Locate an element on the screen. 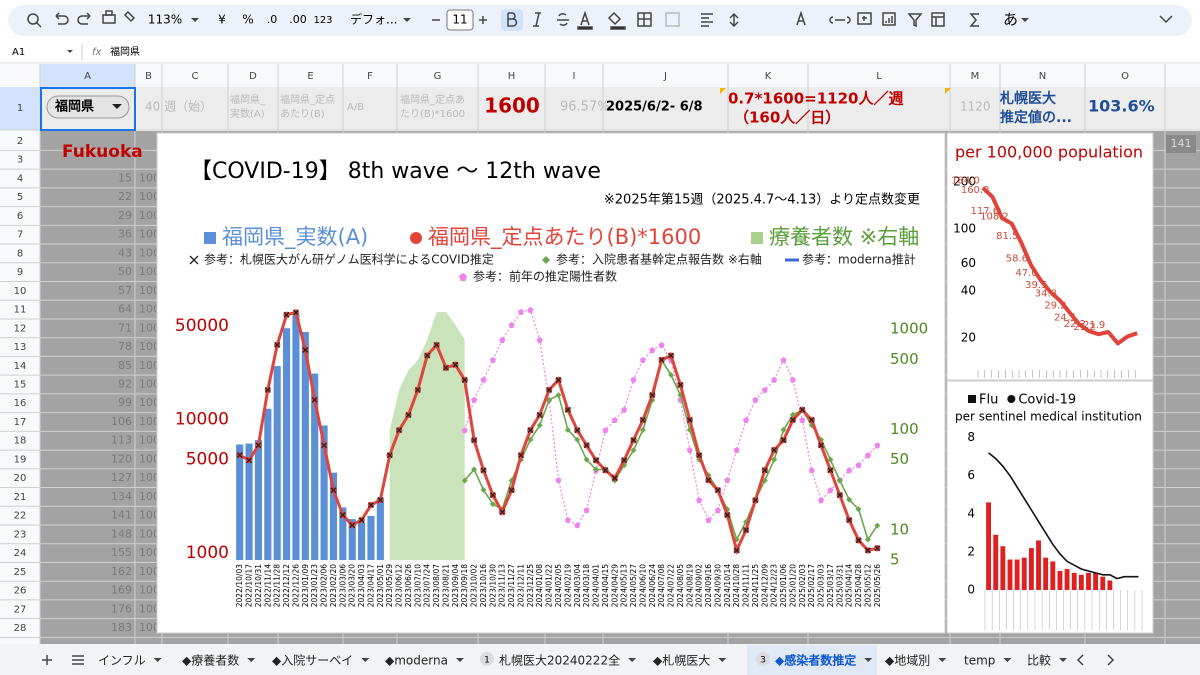  cell-k1: 0.7*1600=1120人／週 is located at coordinates (815, 99).